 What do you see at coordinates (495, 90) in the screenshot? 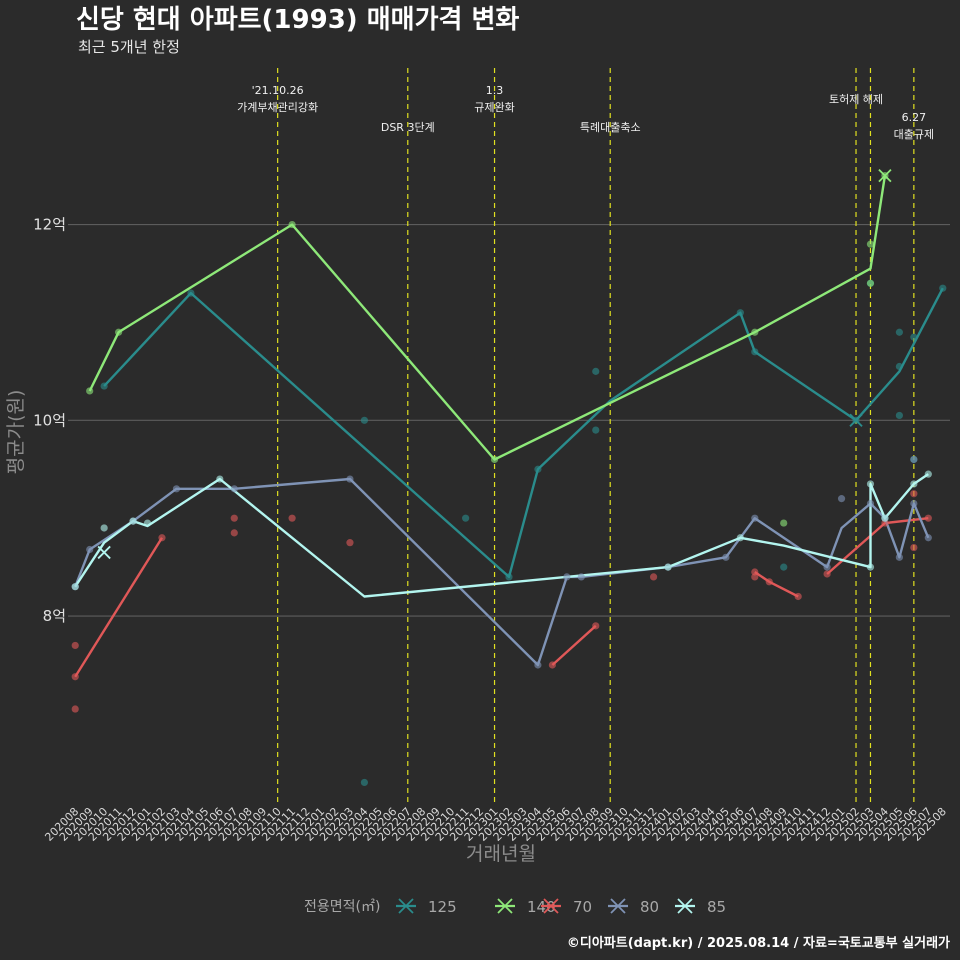
I see `event-label: 1.3` at bounding box center [495, 90].